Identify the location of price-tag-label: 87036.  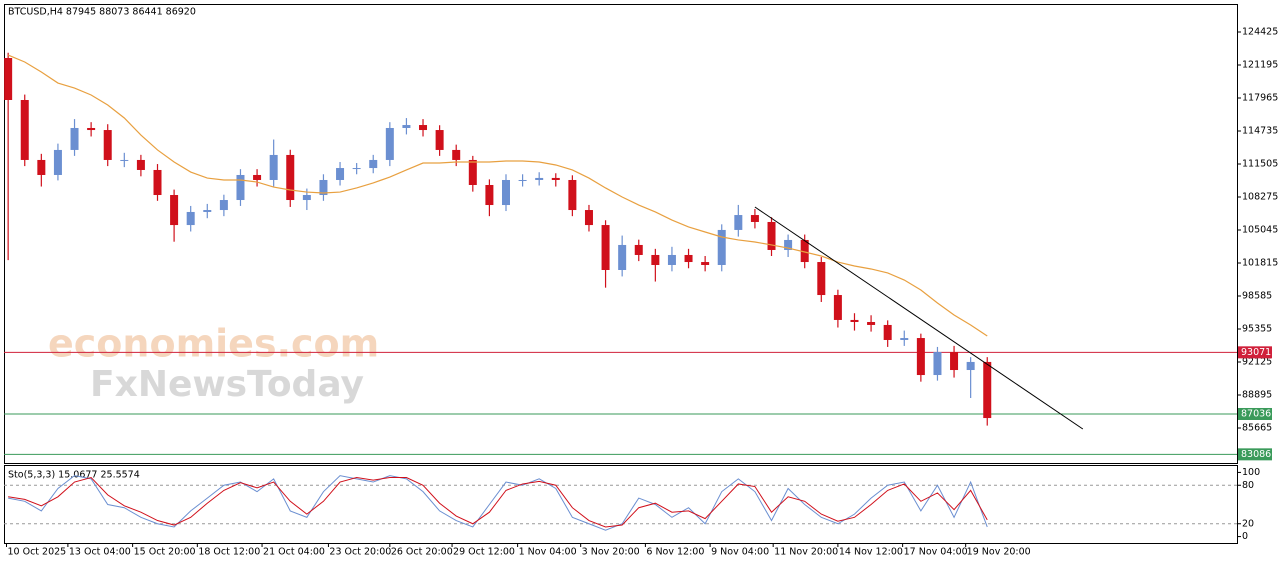
(1256, 413).